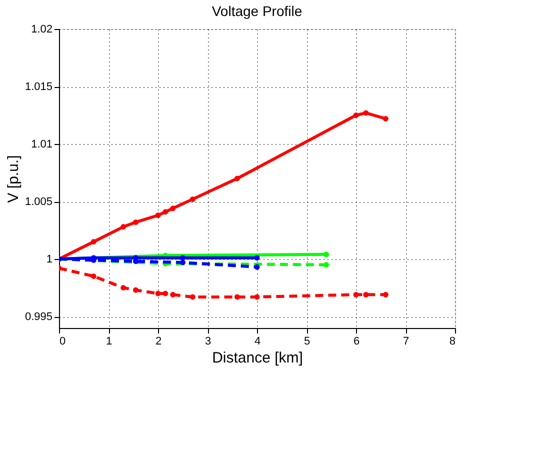  Describe the element at coordinates (257, 342) in the screenshot. I see `x-tick-label: 4` at that location.